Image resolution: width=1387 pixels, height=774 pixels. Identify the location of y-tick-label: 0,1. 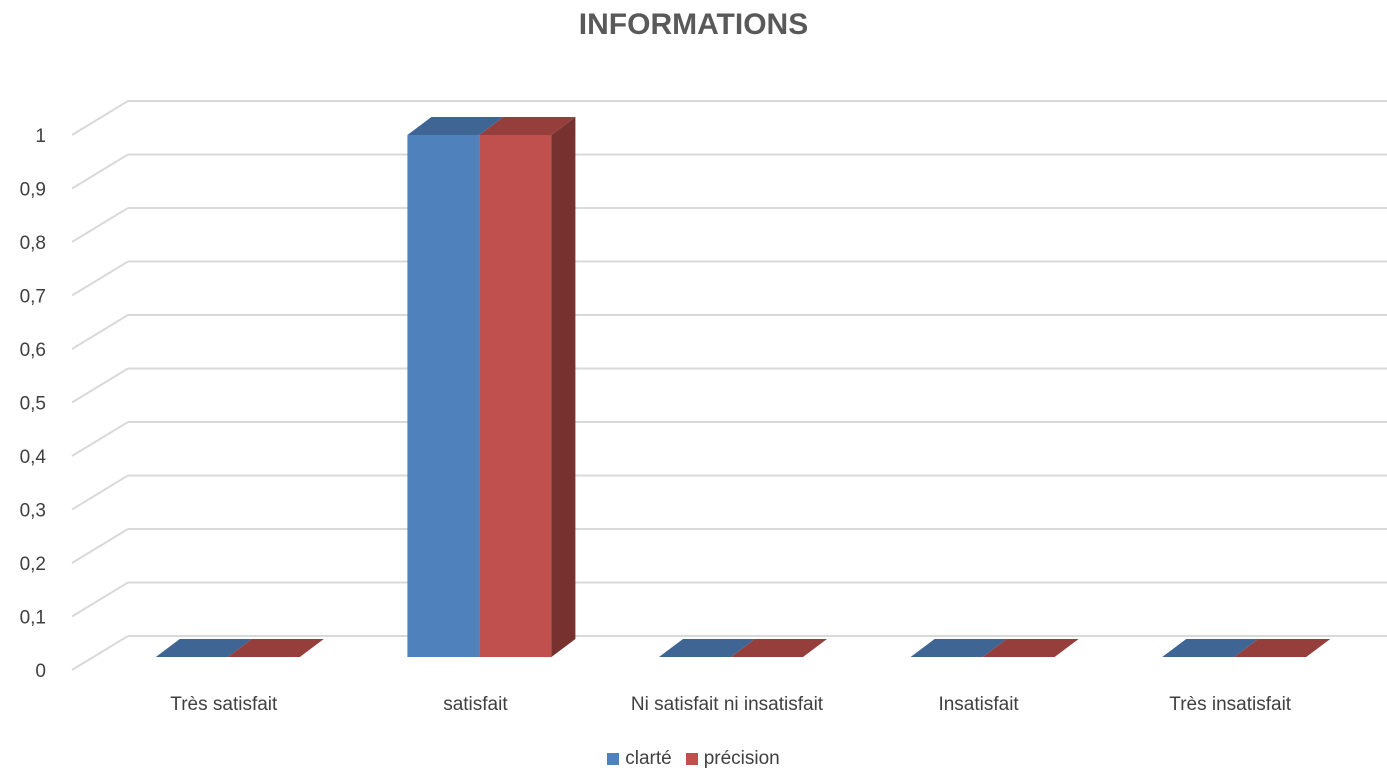
(33, 618).